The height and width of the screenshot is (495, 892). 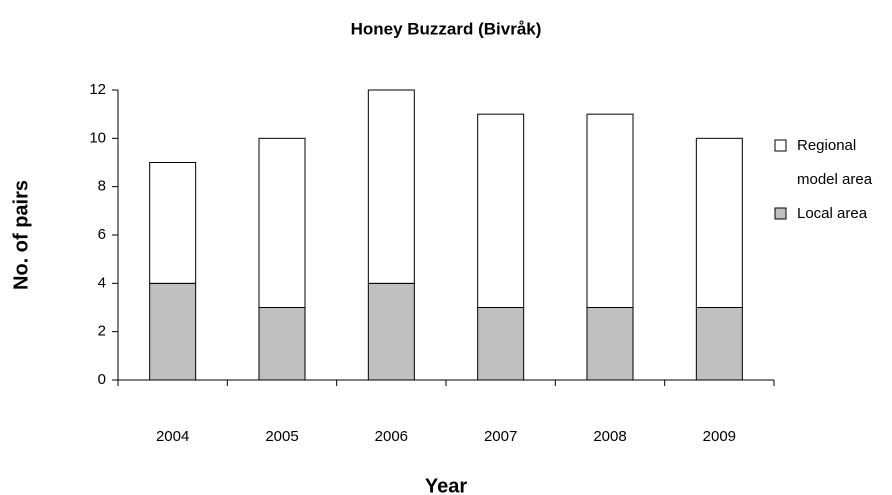 I want to click on x-tick-label: 2007, so click(x=500, y=436).